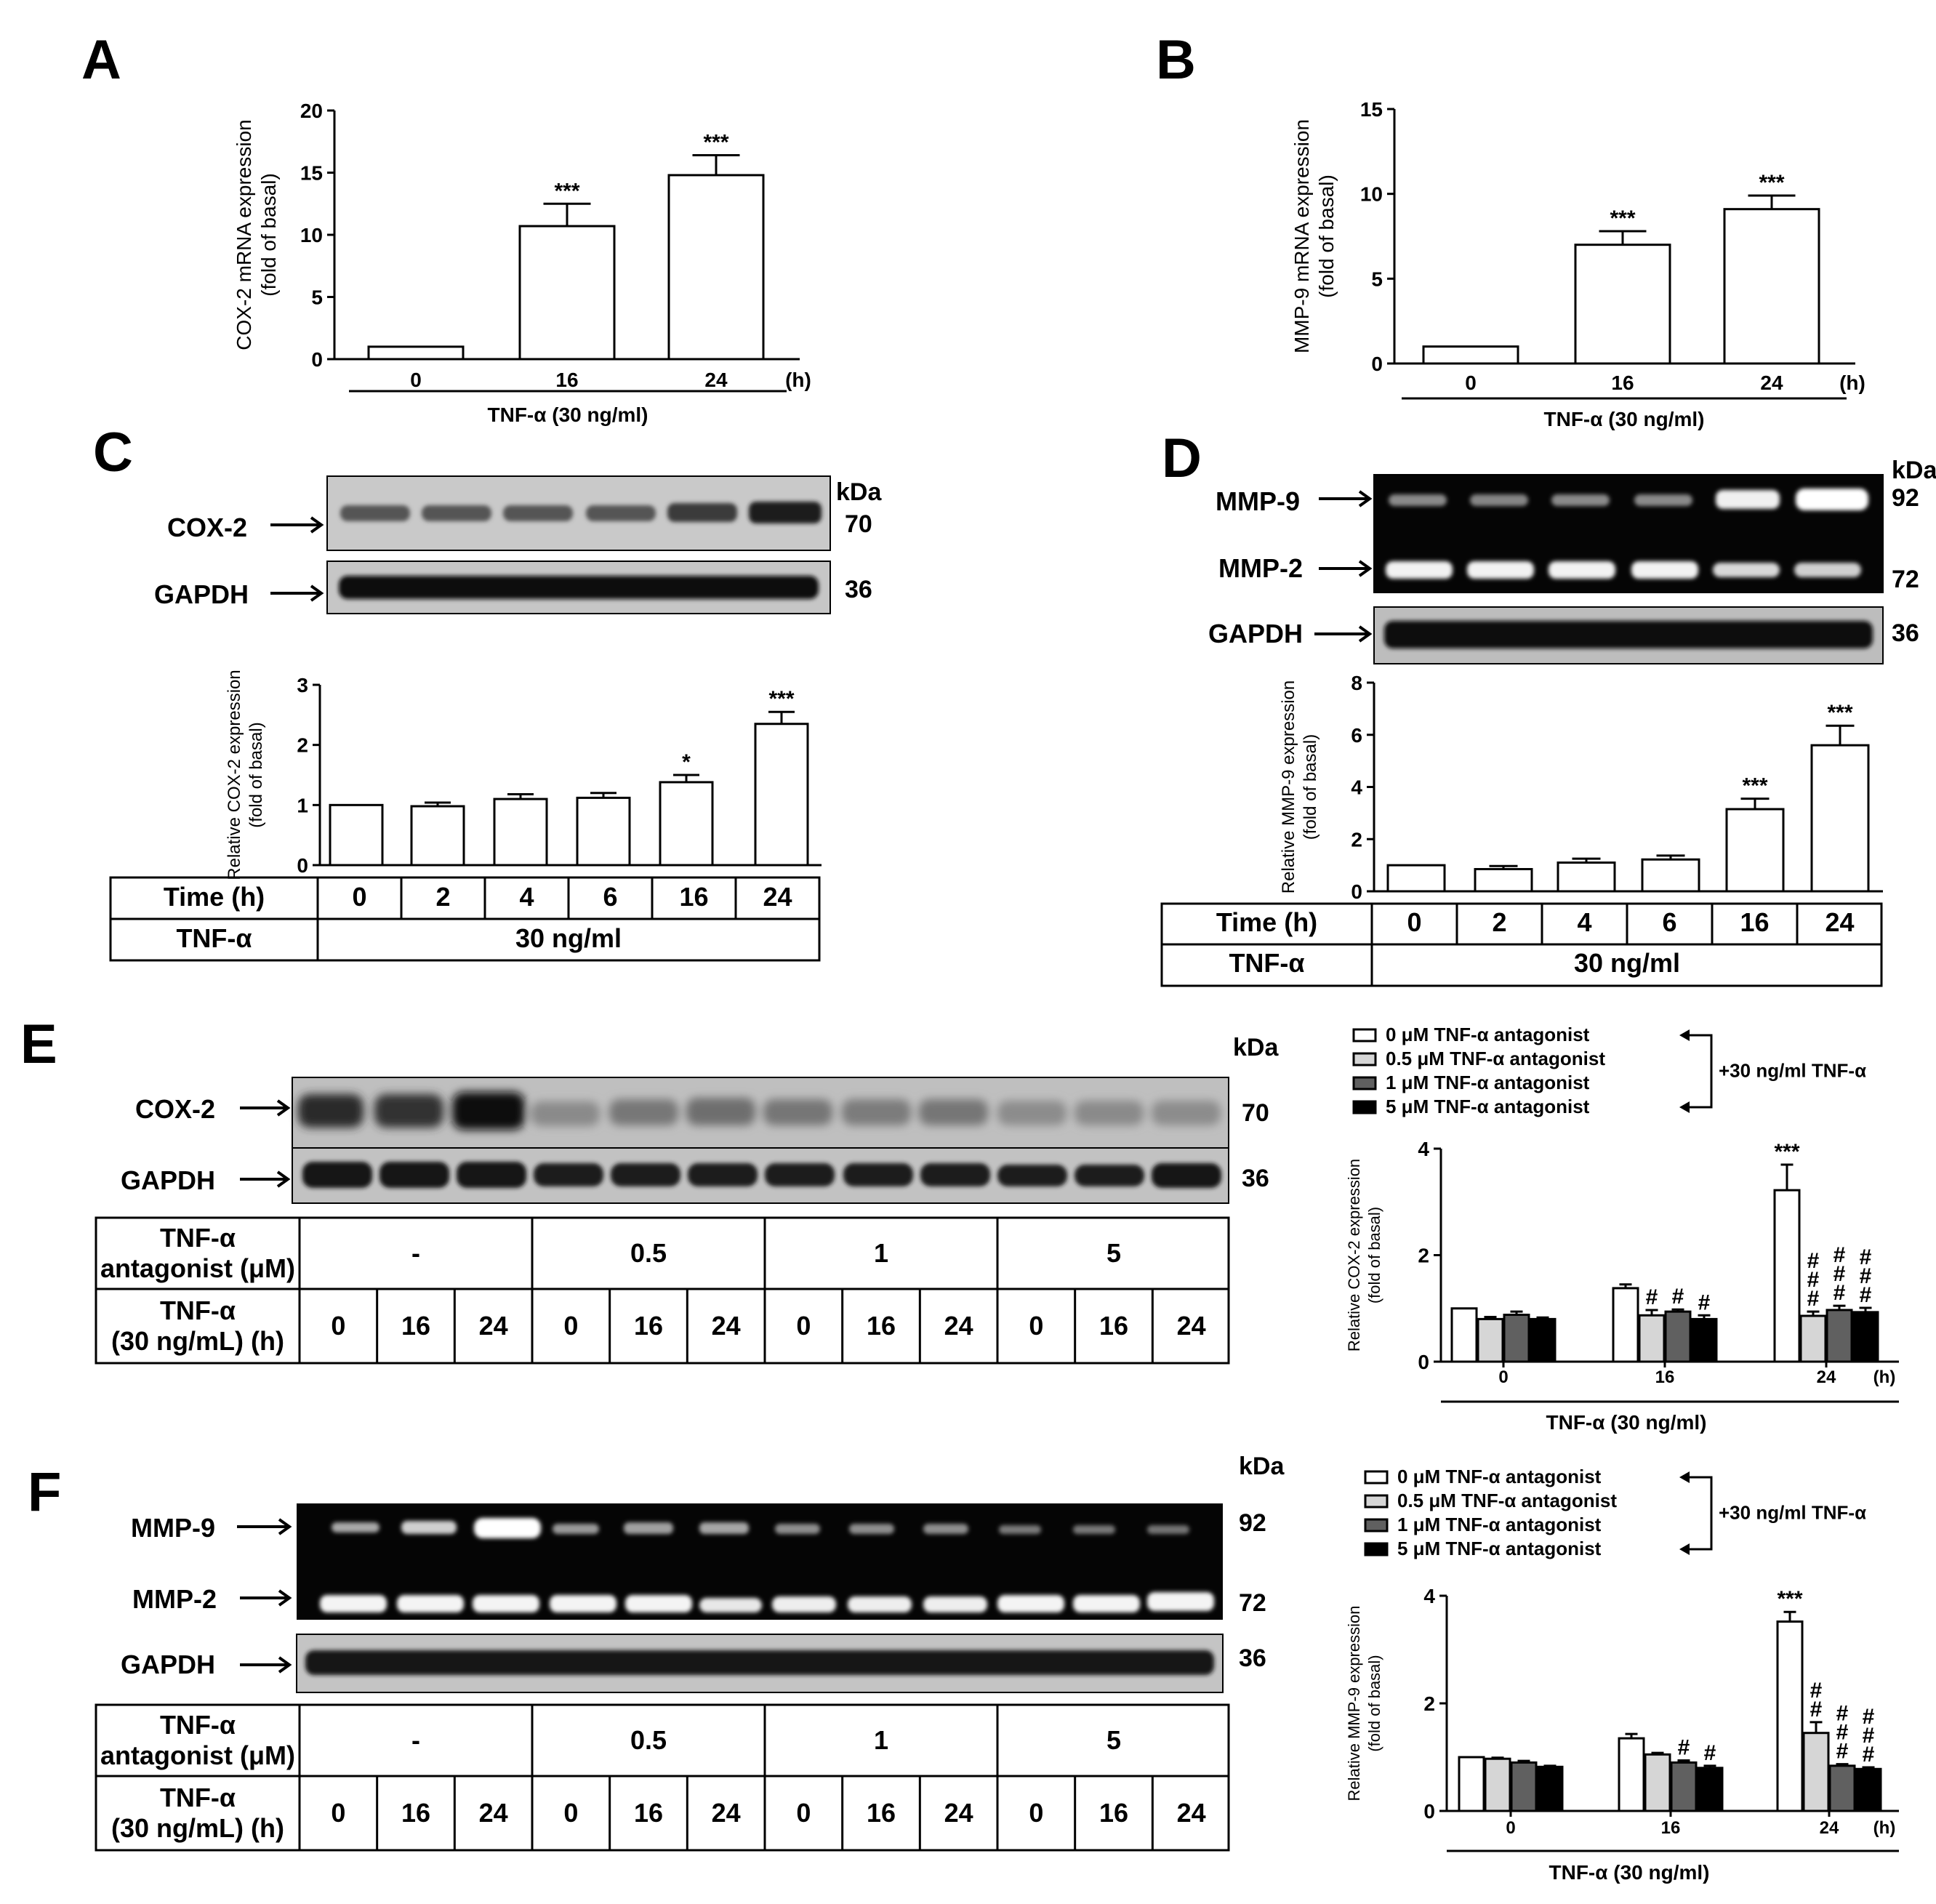 This screenshot has height=1904, width=1936. What do you see at coordinates (1253, 1523) in the screenshot?
I see `kda-value: 92` at bounding box center [1253, 1523].